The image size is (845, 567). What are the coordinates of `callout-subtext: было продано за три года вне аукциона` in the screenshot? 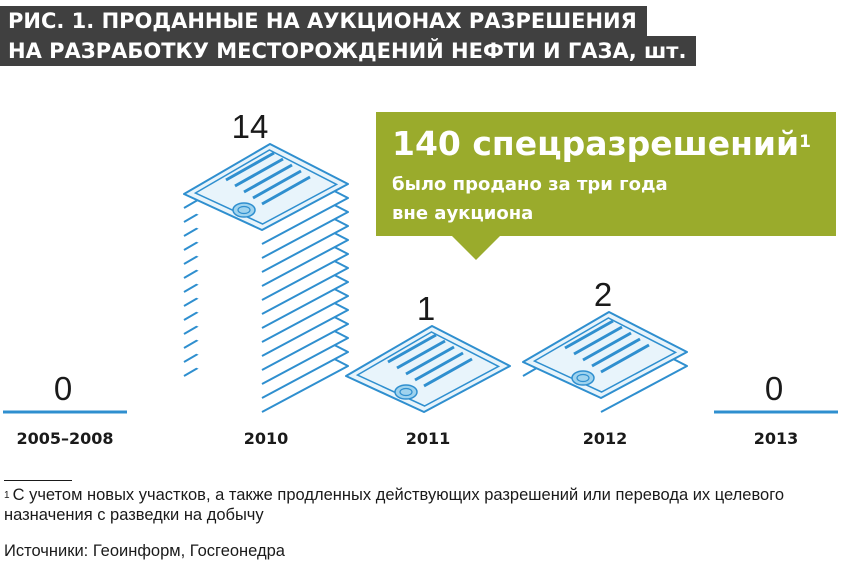 It's located at (607, 199).